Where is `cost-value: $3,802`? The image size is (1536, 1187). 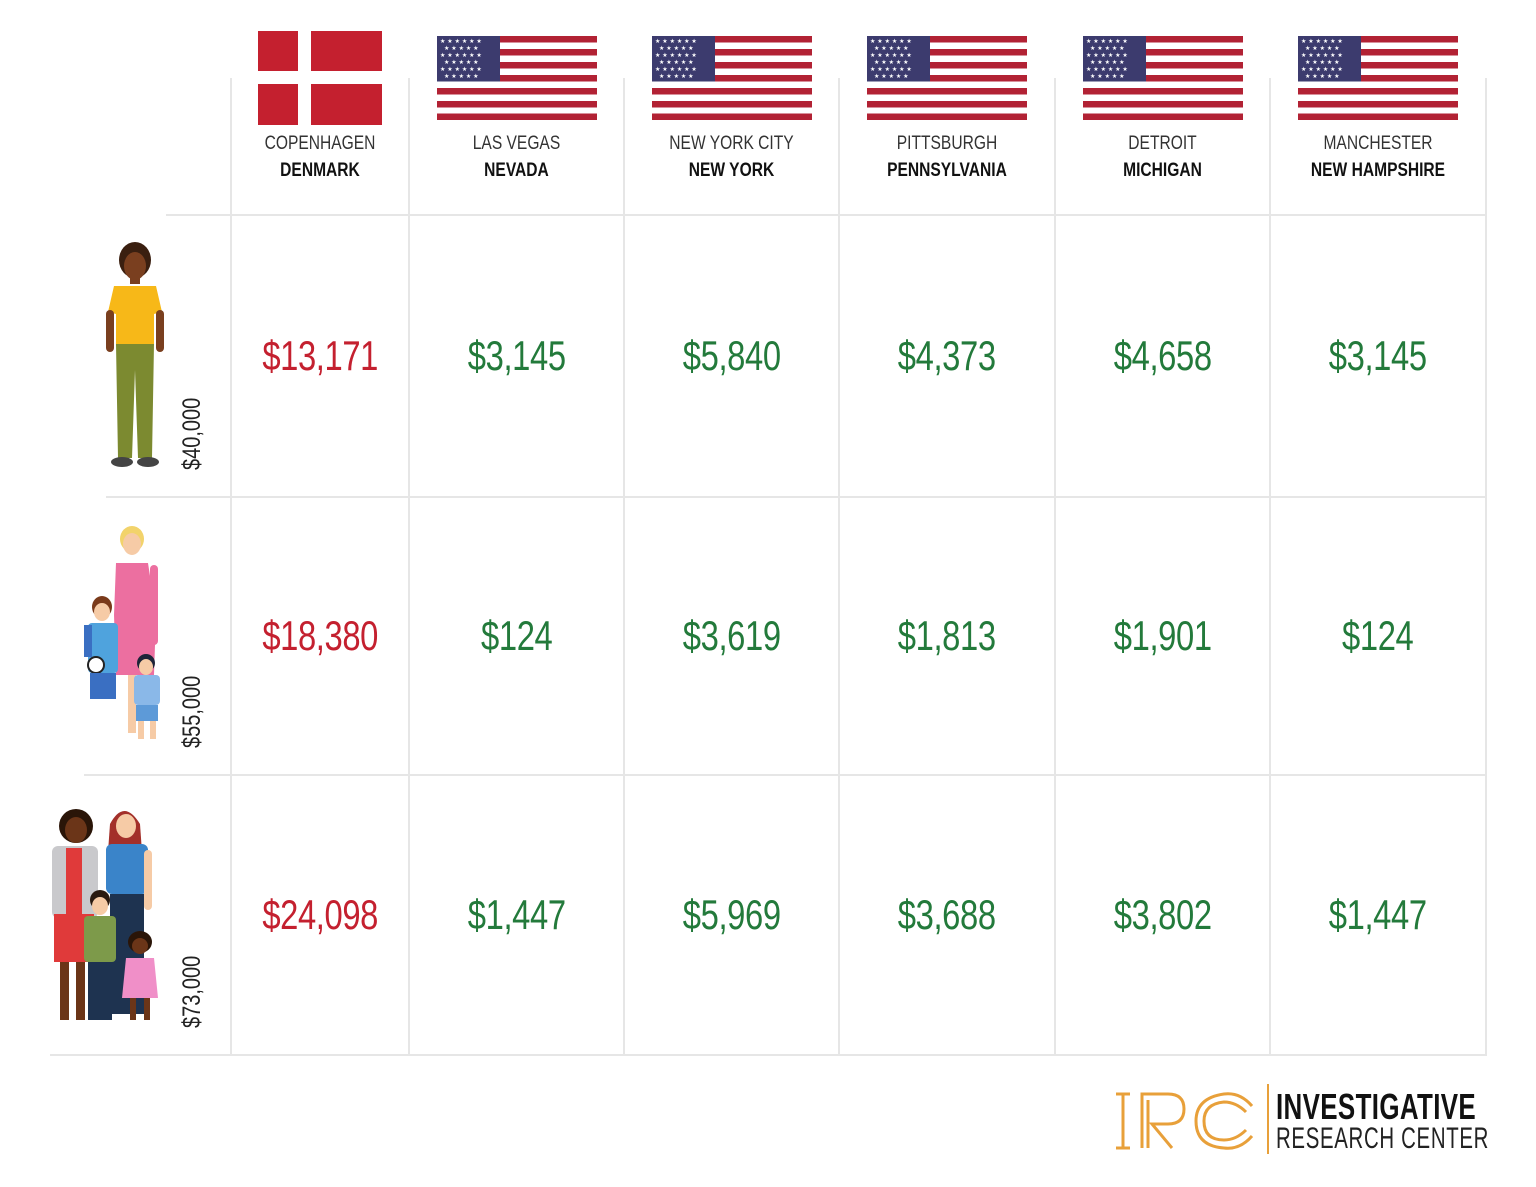
cost-value: $3,802 is located at coordinates (1162, 914).